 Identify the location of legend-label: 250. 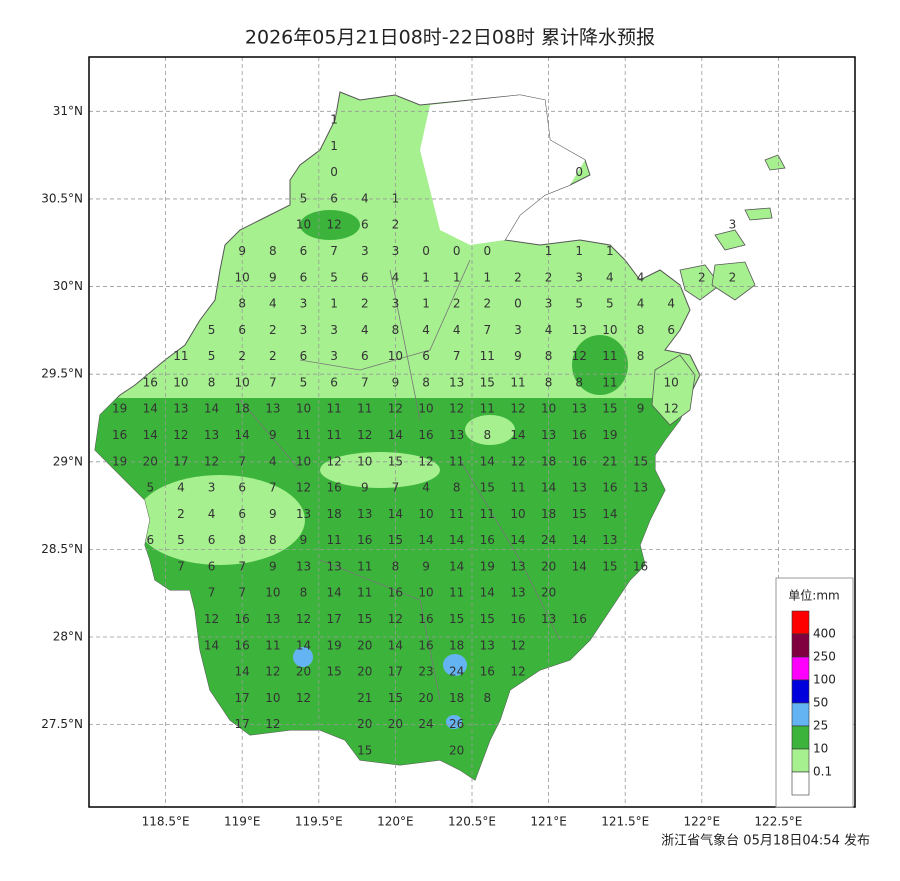
(824, 657).